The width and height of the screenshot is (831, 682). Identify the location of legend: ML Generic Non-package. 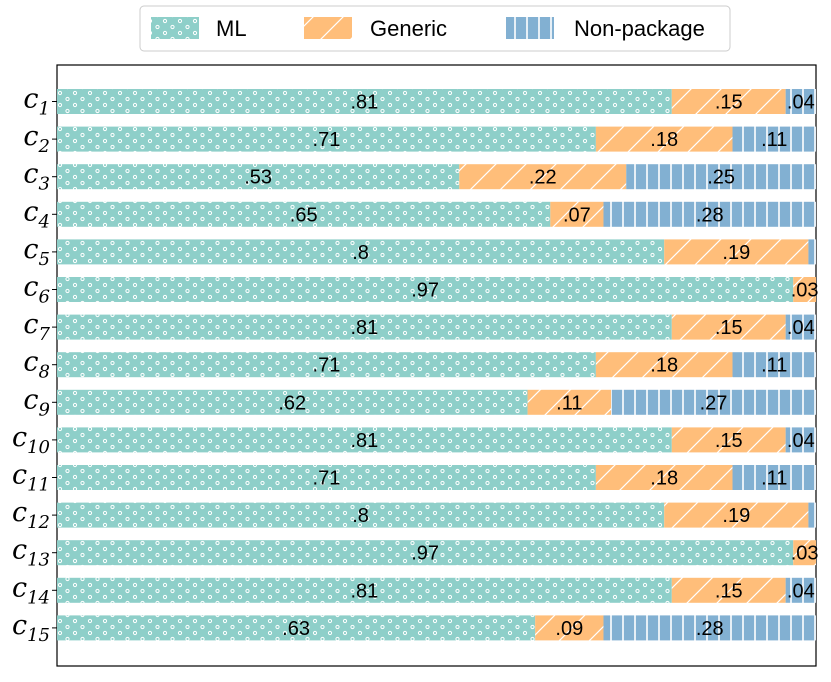
(435, 28).